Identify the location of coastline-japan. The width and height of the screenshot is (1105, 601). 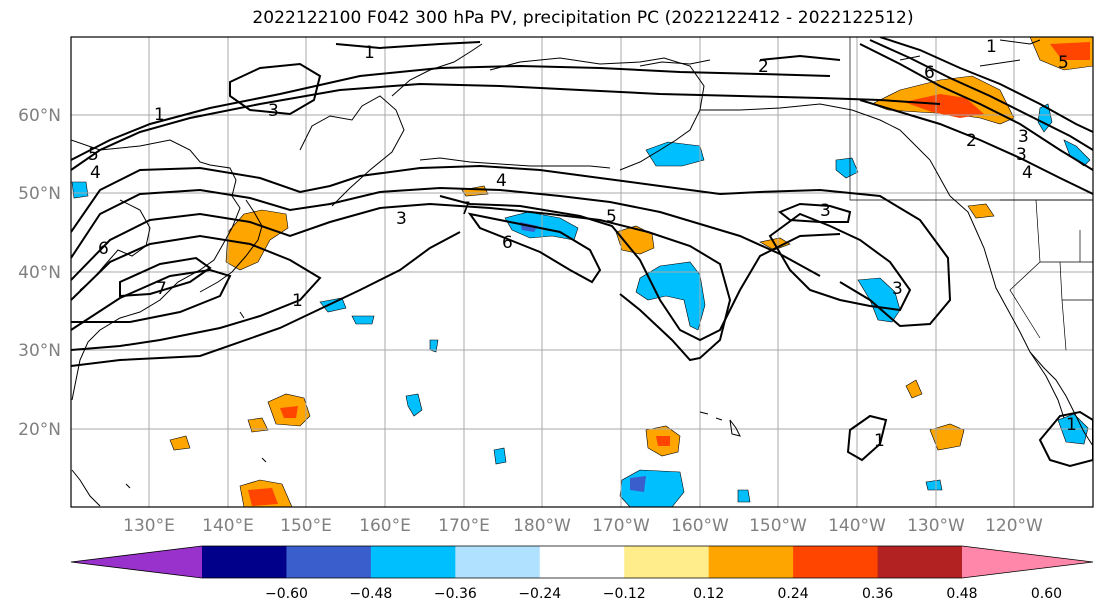
(231, 246).